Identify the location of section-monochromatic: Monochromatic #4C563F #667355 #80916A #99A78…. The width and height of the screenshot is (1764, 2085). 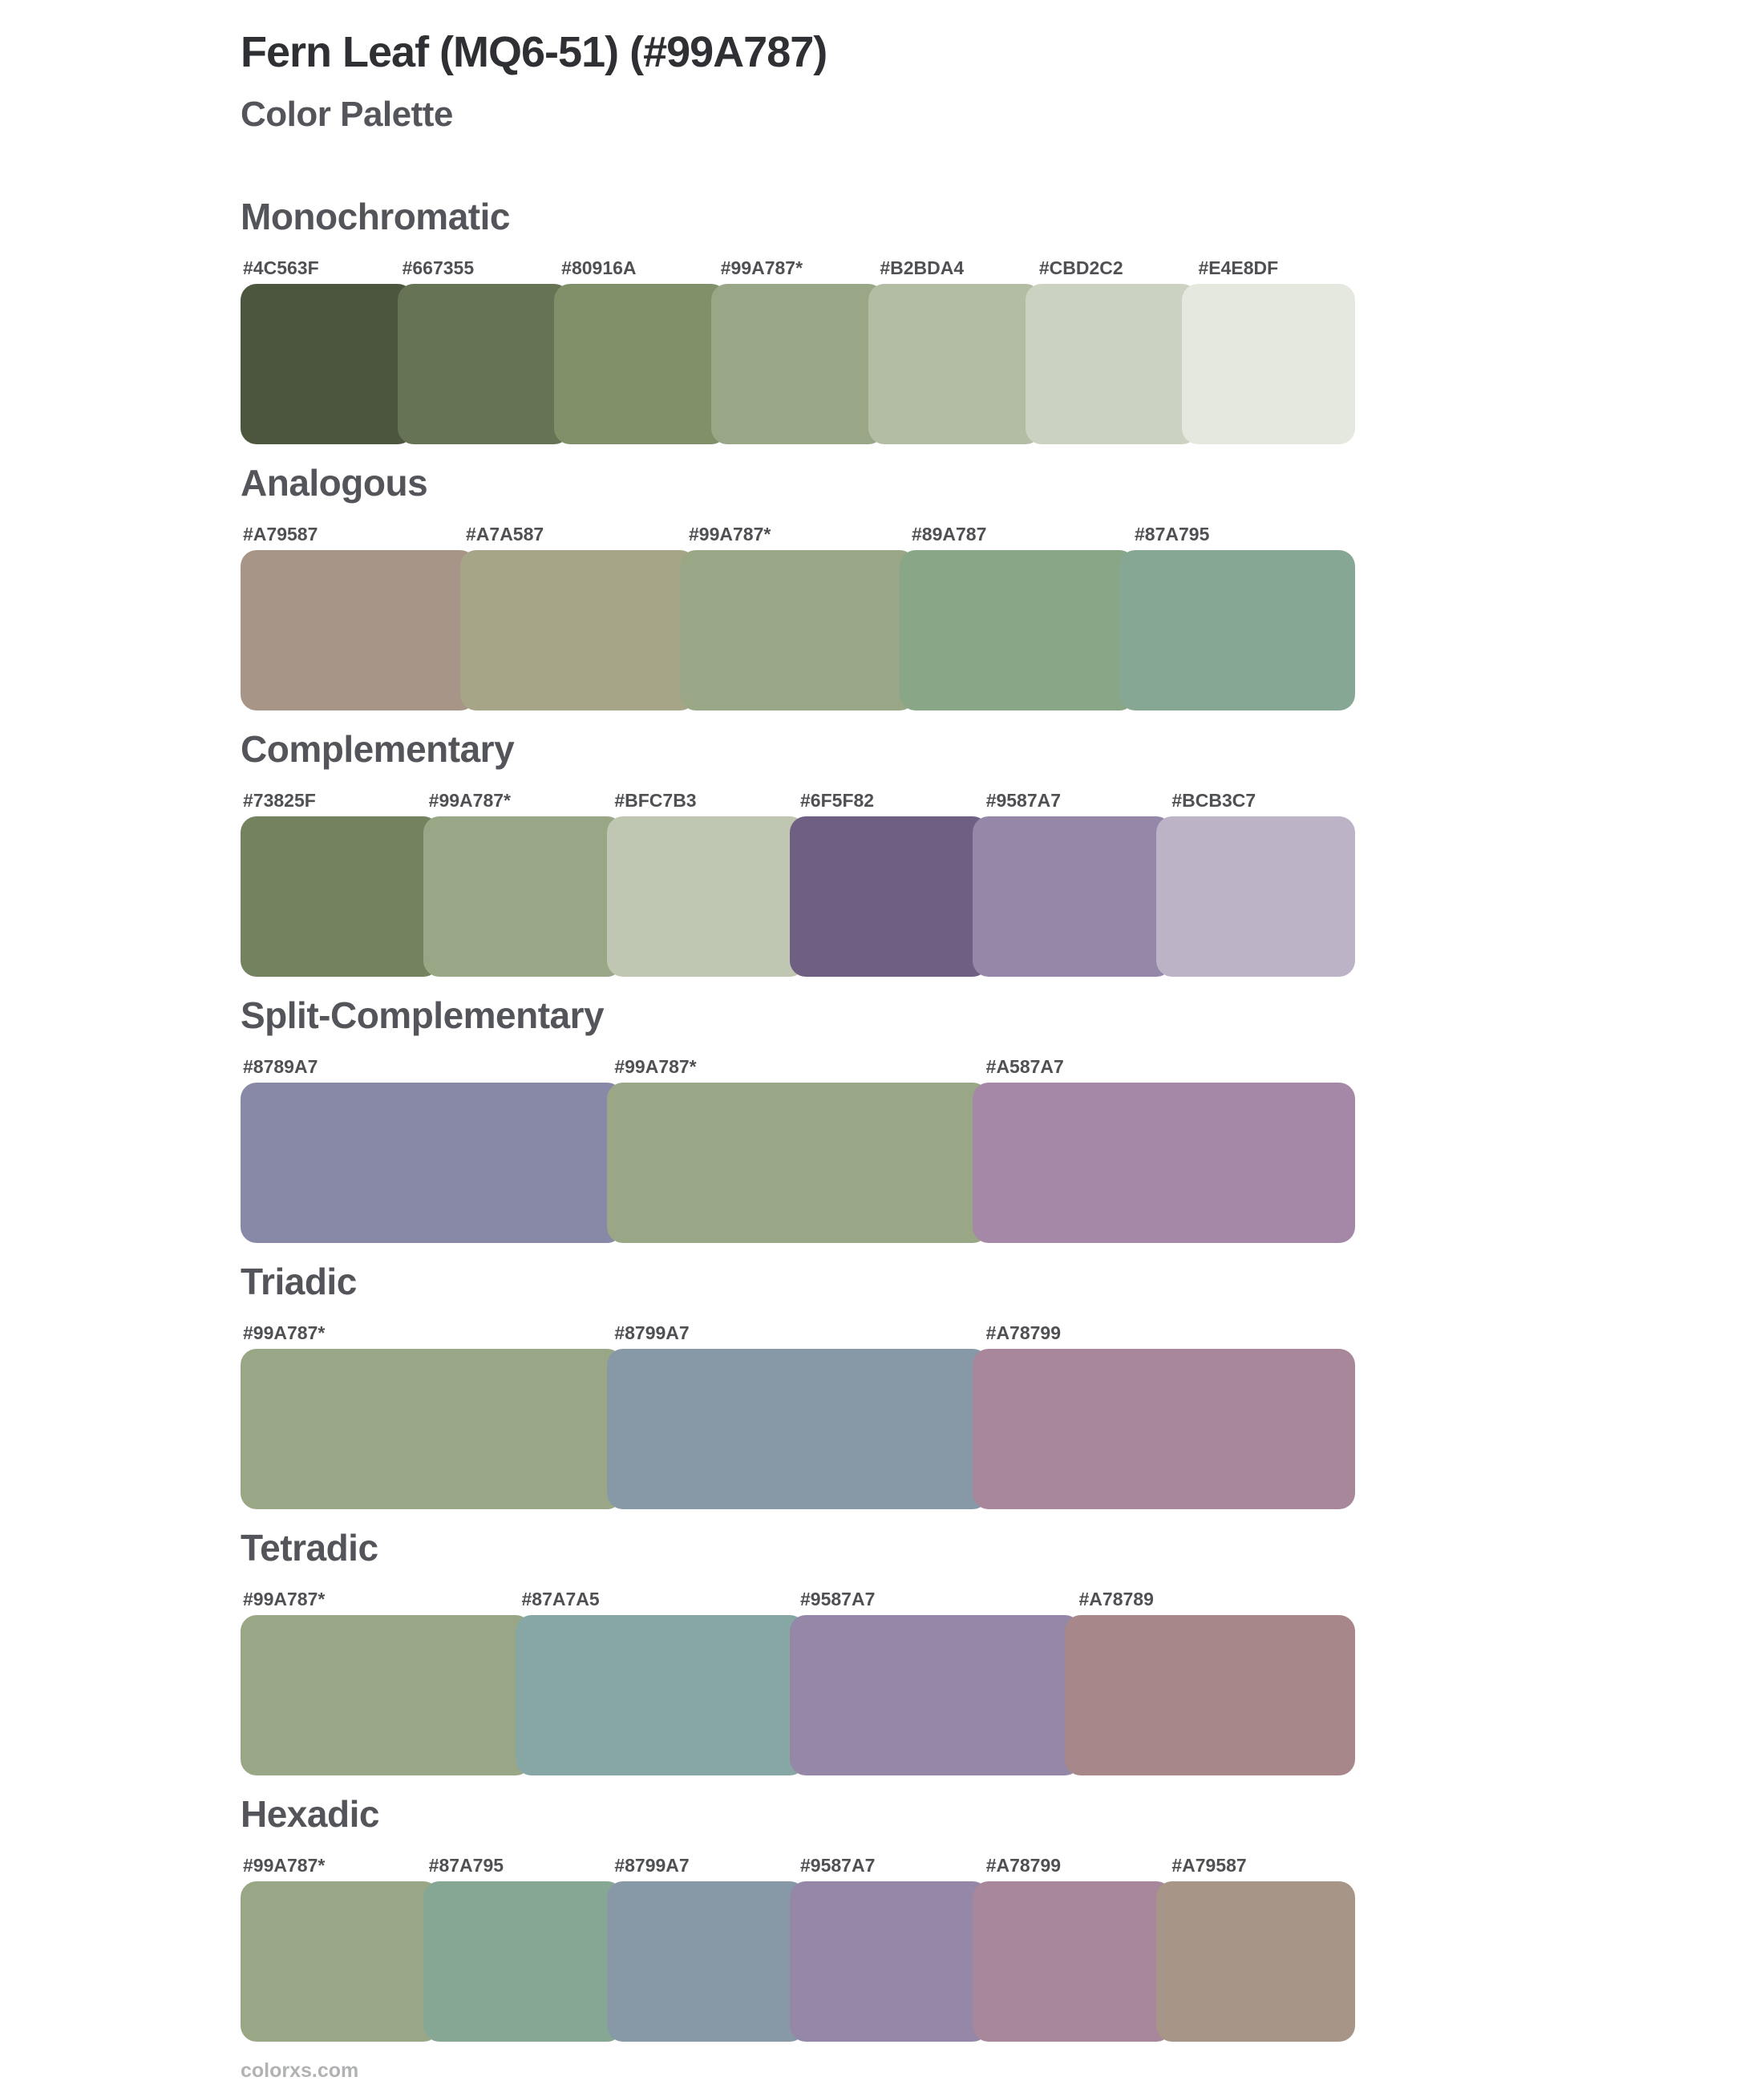
(798, 320).